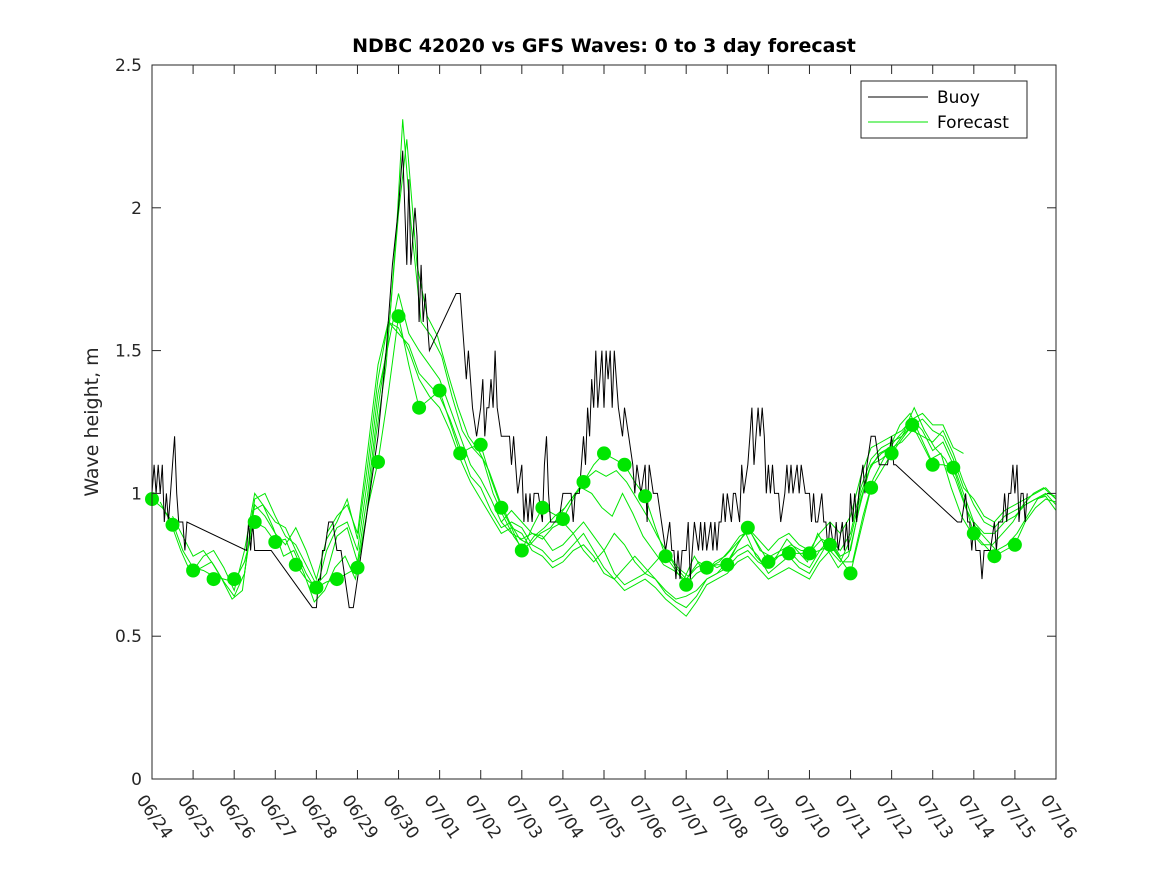  I want to click on y-tick-label: 2, so click(136, 209).